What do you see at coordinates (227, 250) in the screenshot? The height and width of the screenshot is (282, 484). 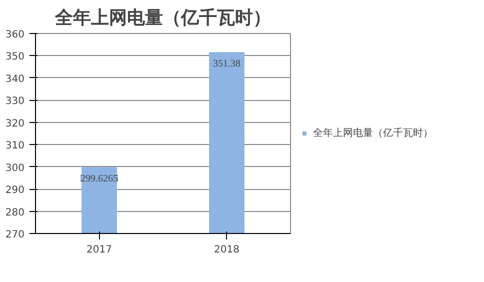 I see `x-tick-label: 2018` at bounding box center [227, 250].